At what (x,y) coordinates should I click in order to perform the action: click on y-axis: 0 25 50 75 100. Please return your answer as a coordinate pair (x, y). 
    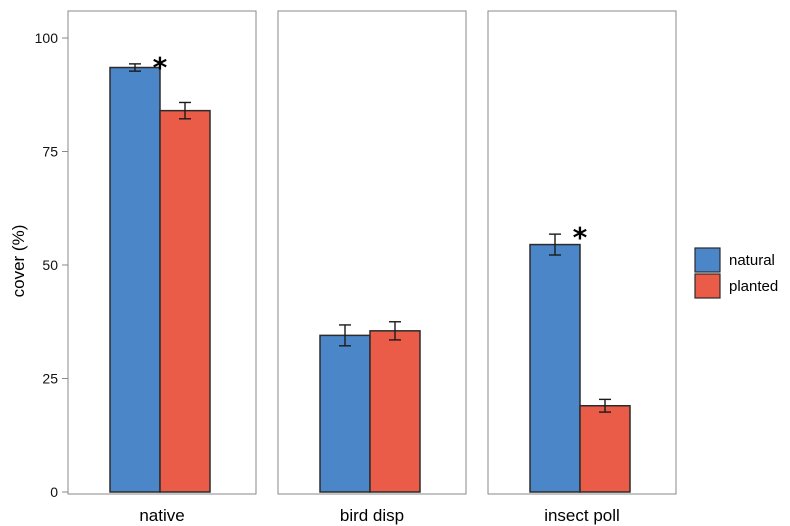
    Looking at the image, I should click on (51, 265).